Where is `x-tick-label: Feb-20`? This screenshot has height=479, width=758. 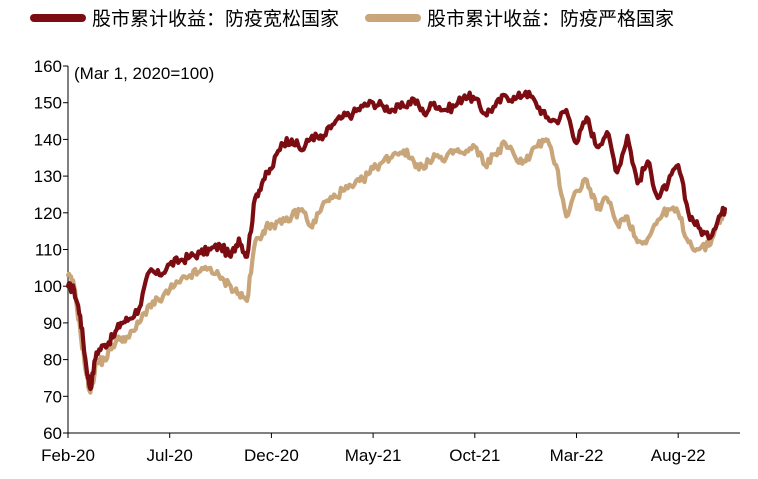
x-tick-label: Feb-20 is located at coordinates (68, 455).